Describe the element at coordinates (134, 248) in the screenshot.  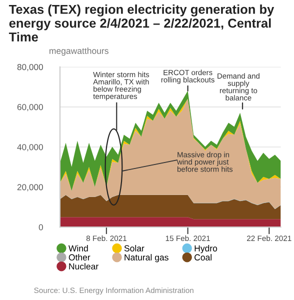
I see `legend-label: Solar` at that location.